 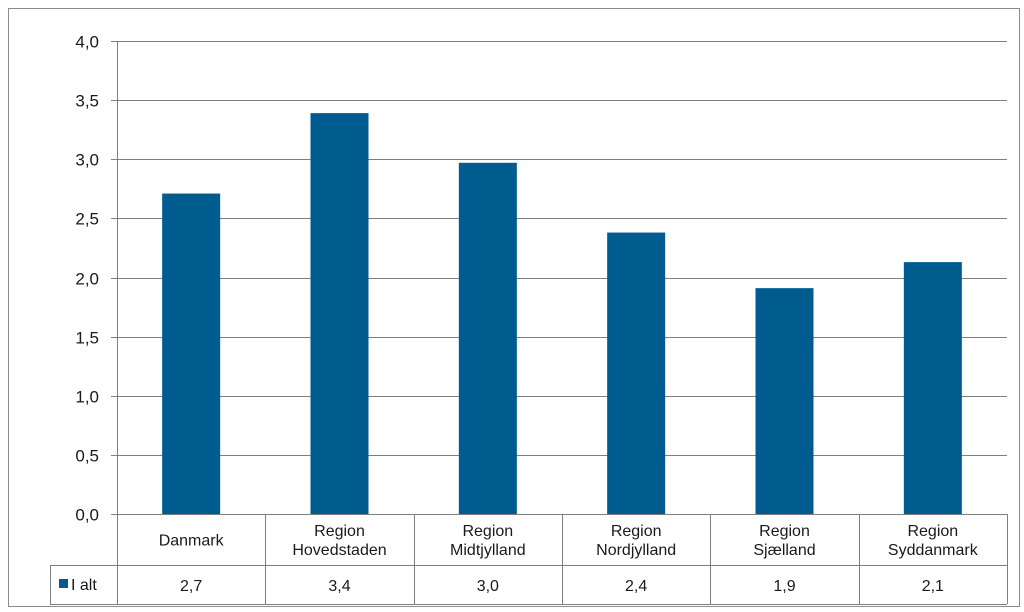 What do you see at coordinates (87, 160) in the screenshot?
I see `y-tick-label: 3,0` at bounding box center [87, 160].